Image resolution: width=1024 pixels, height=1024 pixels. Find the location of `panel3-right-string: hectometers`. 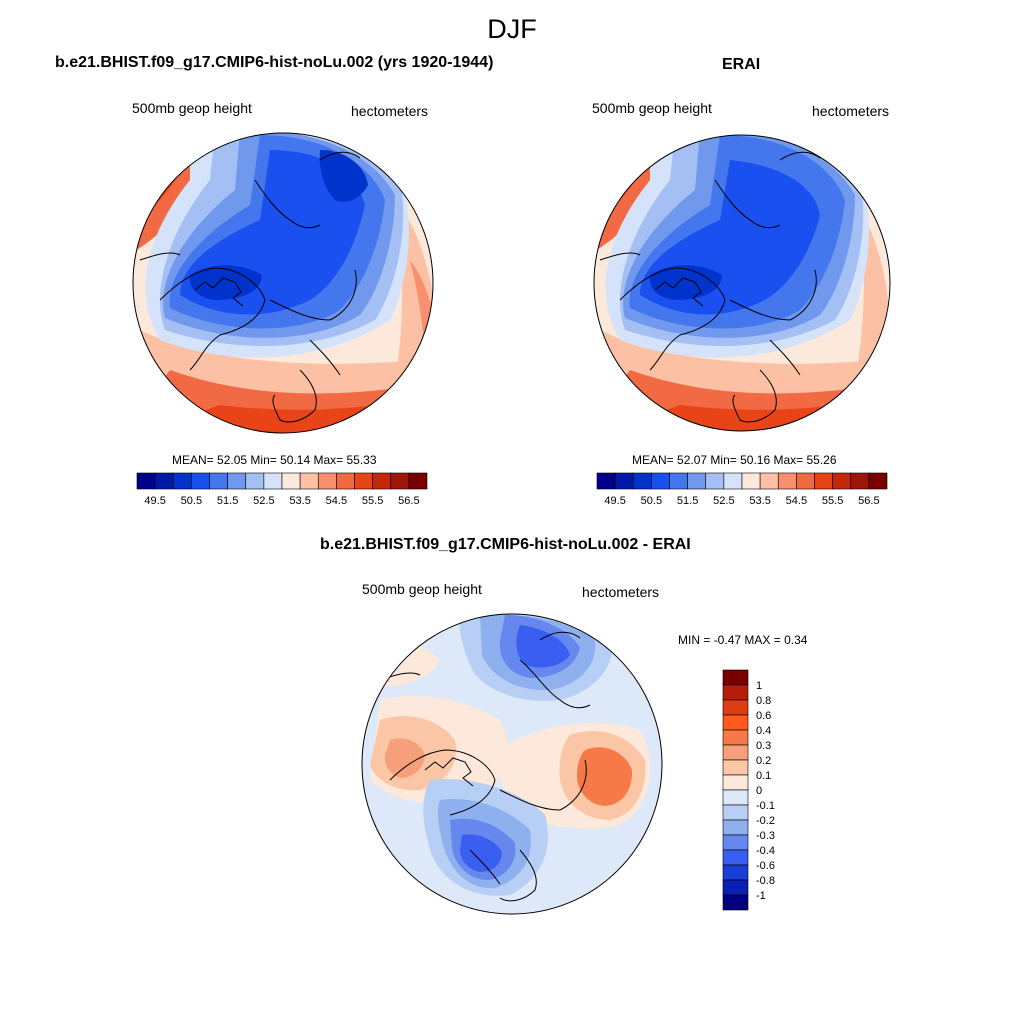

panel3-right-string: hectometers is located at coordinates (621, 592).